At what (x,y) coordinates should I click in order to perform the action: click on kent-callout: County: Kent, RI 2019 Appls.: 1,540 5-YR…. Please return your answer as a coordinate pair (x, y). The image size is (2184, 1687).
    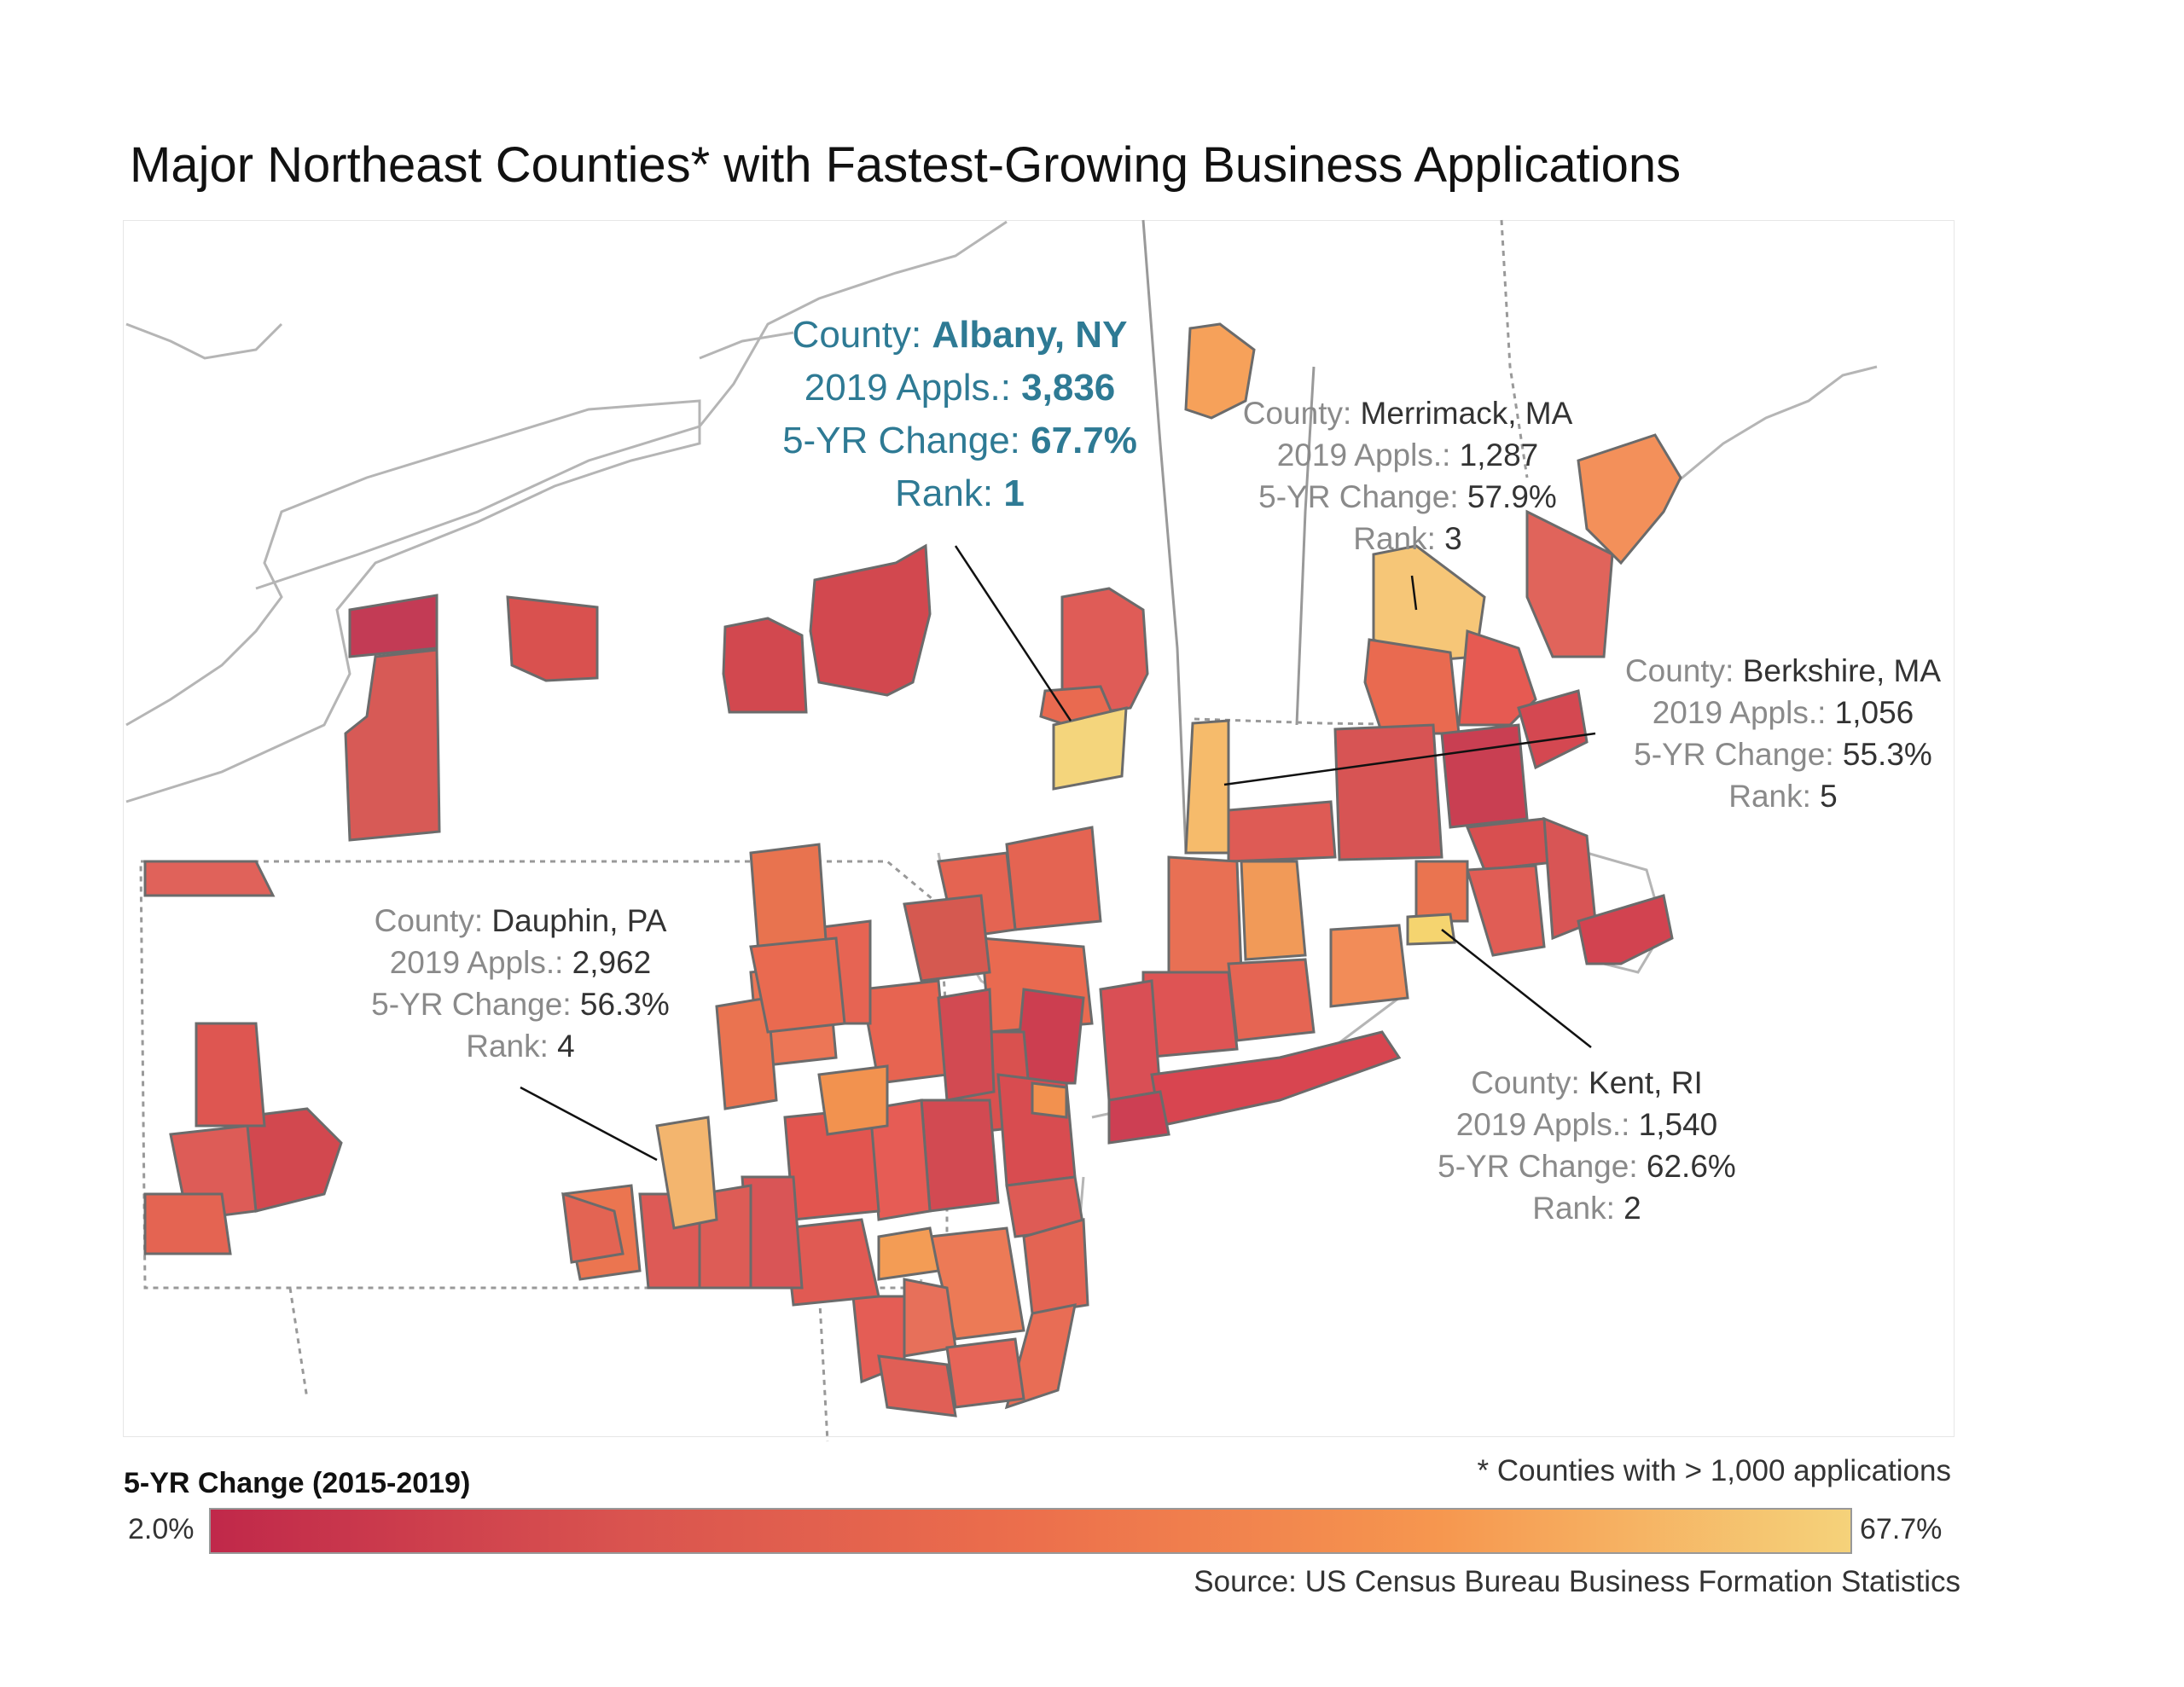
    Looking at the image, I should click on (1587, 1145).